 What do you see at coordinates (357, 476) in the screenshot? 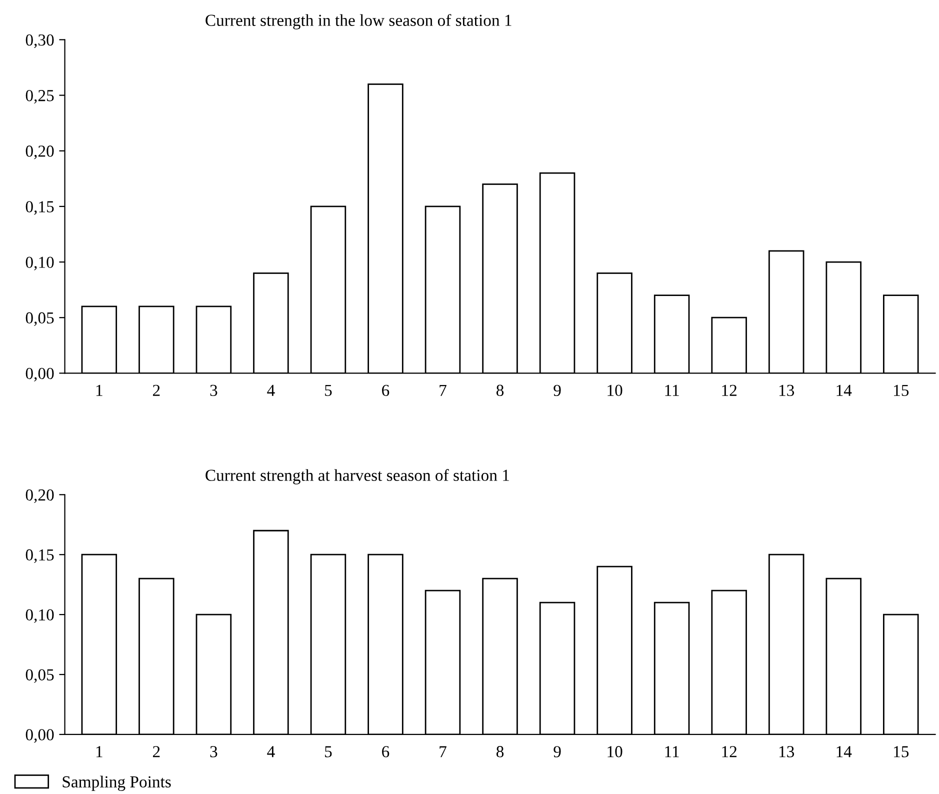
I see `chart-title: Current strength at harvest season of station 1` at bounding box center [357, 476].